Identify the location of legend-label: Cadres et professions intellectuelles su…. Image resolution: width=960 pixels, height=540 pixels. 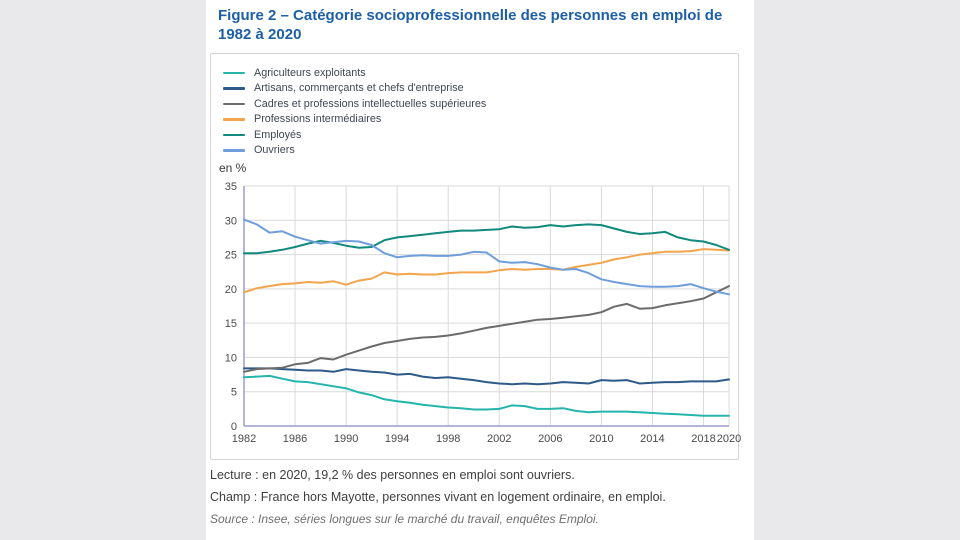
(370, 103).